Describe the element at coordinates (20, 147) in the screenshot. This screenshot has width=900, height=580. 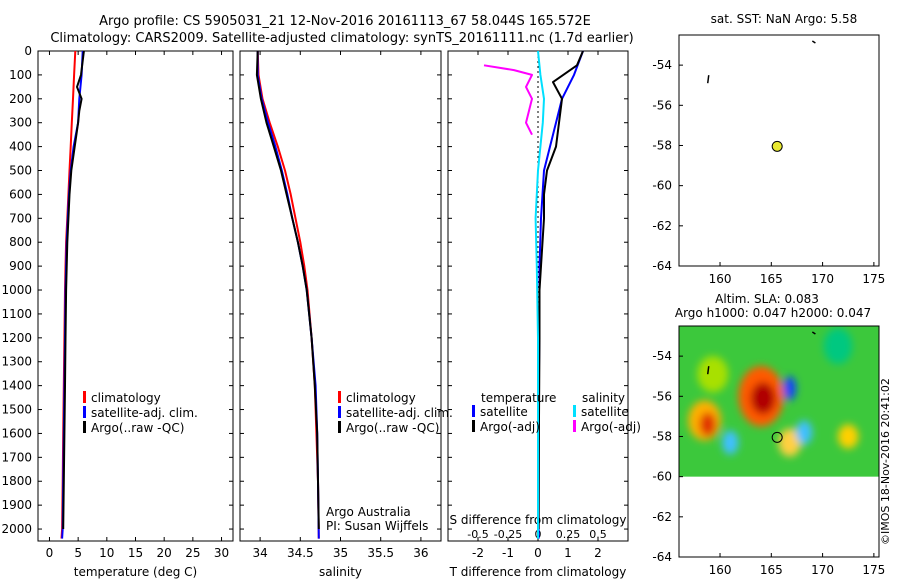
I see `temperature-ytick-label: 400` at that location.